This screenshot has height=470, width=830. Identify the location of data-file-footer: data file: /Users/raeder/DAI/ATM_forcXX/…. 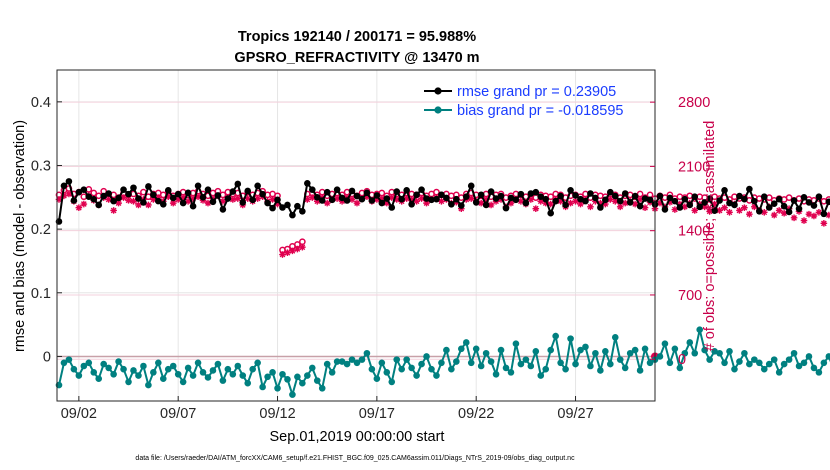
(355, 458).